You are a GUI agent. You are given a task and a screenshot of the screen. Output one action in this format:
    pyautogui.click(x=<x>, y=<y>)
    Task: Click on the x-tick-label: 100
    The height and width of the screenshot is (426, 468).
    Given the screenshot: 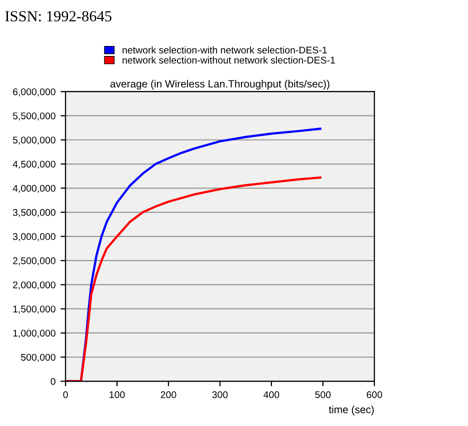 What is the action you would take?
    pyautogui.click(x=117, y=394)
    